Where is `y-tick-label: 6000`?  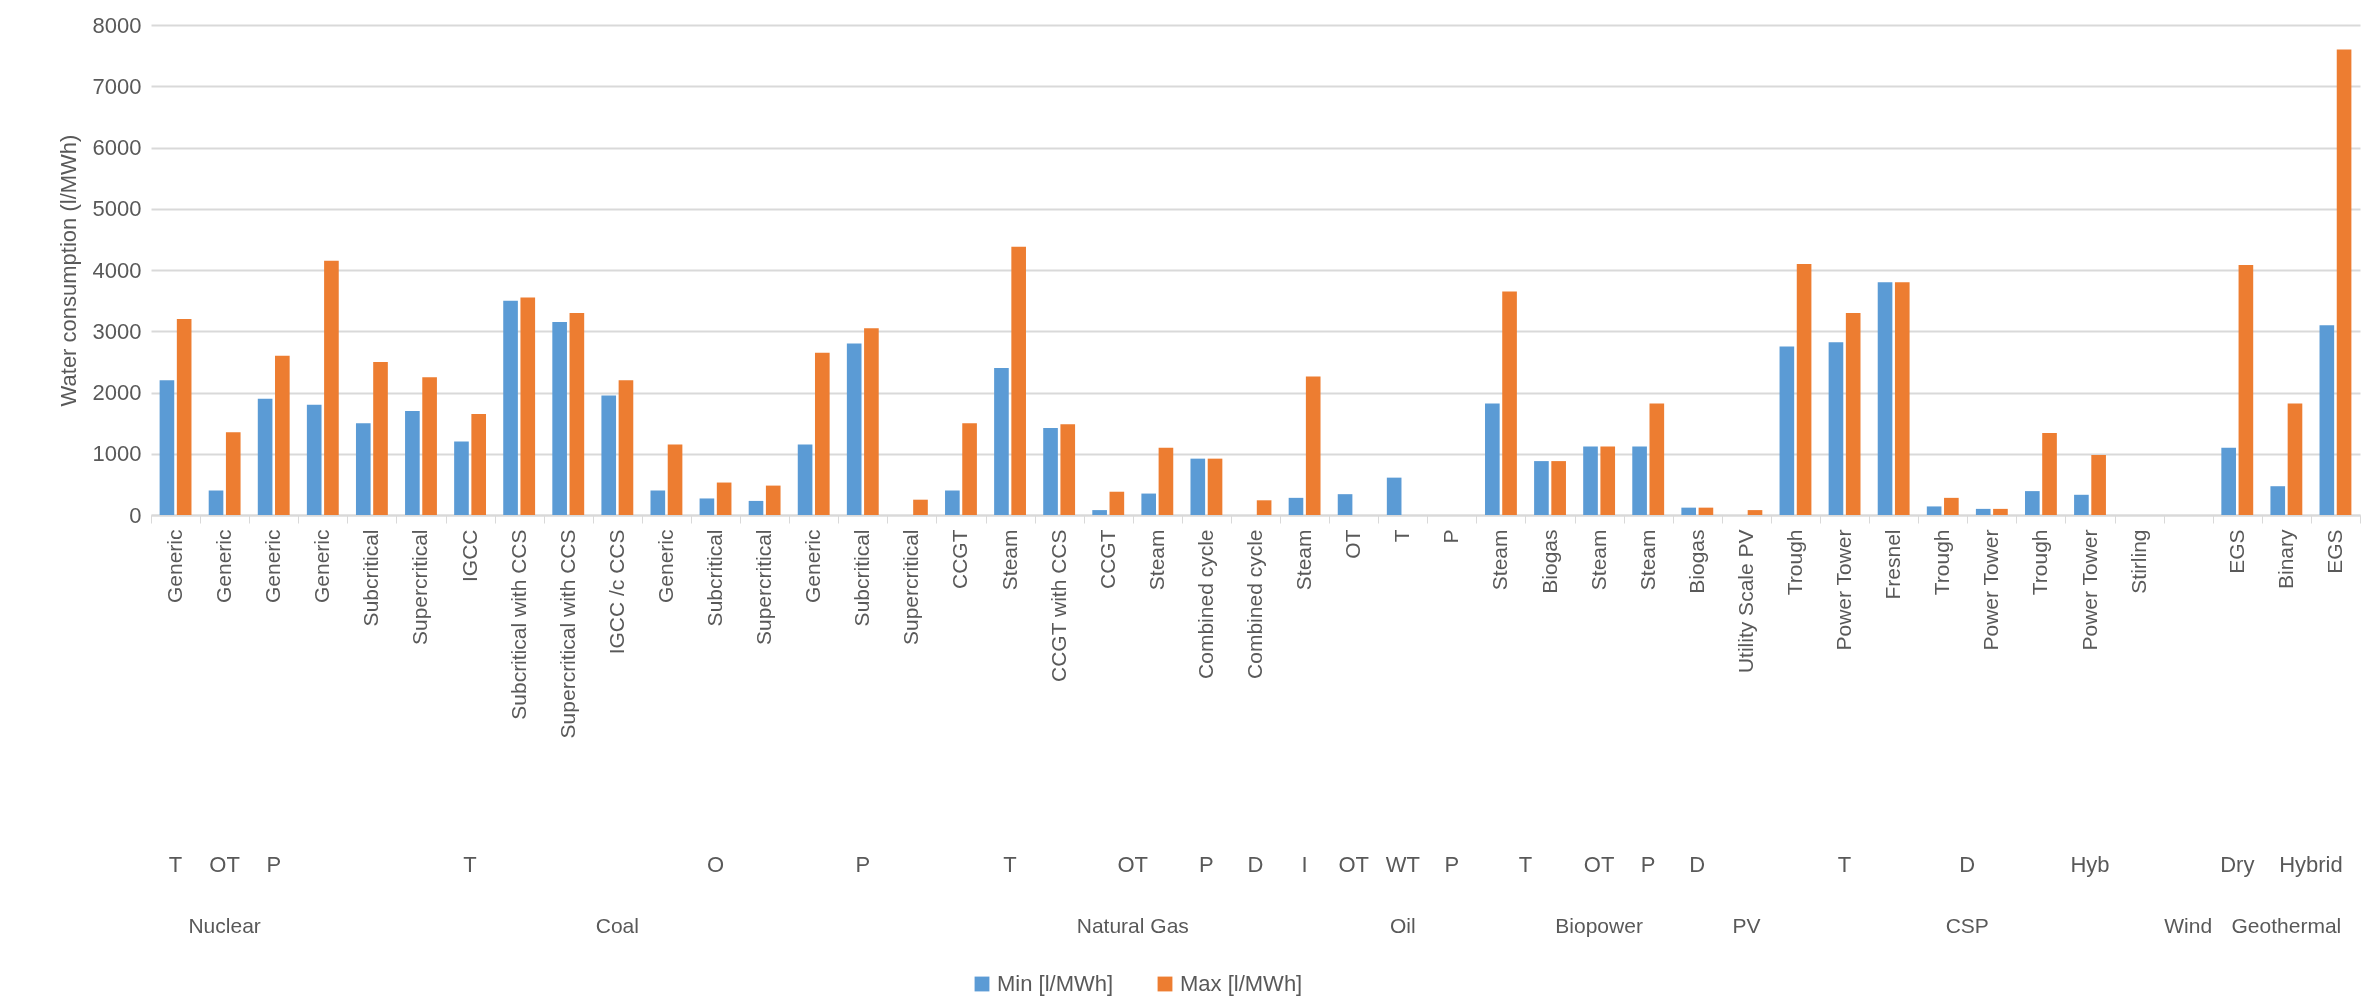
y-tick-label: 6000 is located at coordinates (117, 147).